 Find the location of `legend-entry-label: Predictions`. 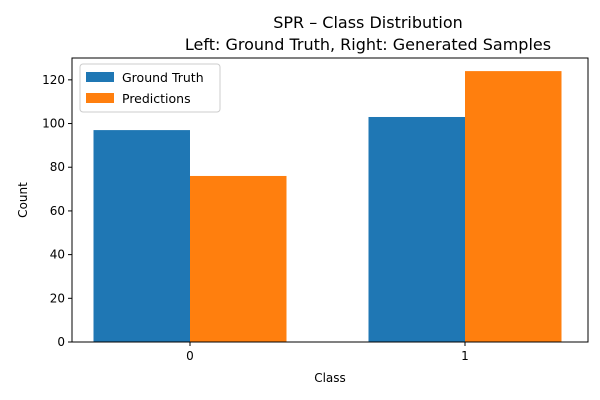

legend-entry-label: Predictions is located at coordinates (156, 98).